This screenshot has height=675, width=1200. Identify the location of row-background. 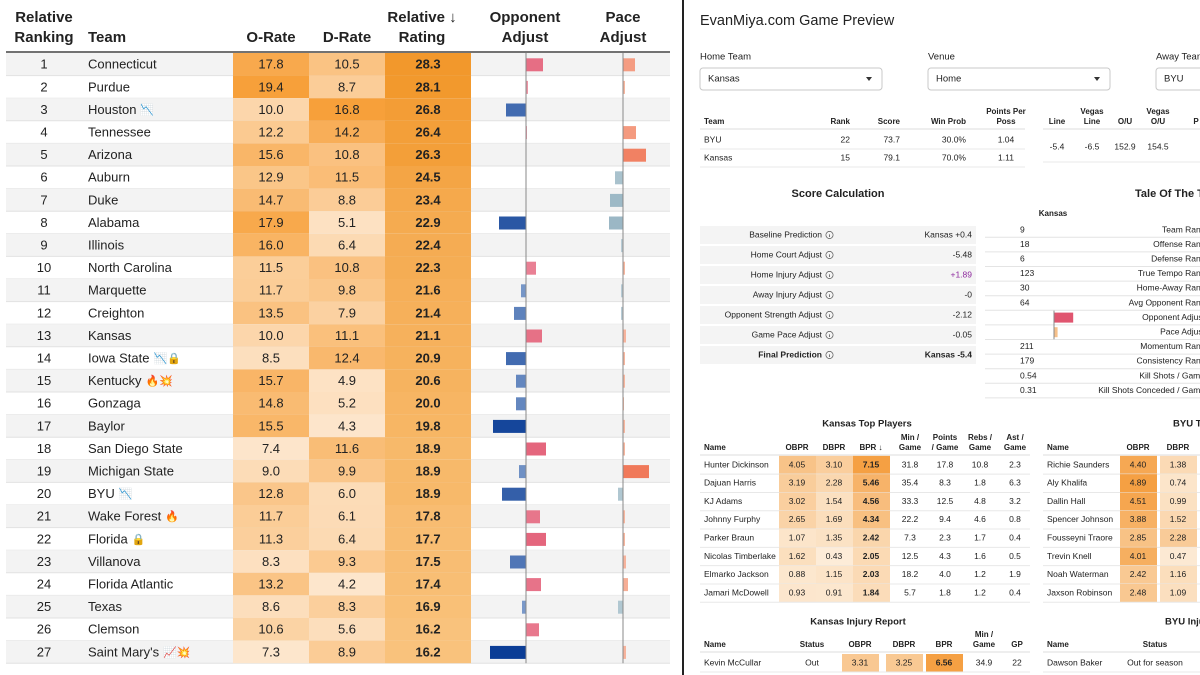
(838, 235).